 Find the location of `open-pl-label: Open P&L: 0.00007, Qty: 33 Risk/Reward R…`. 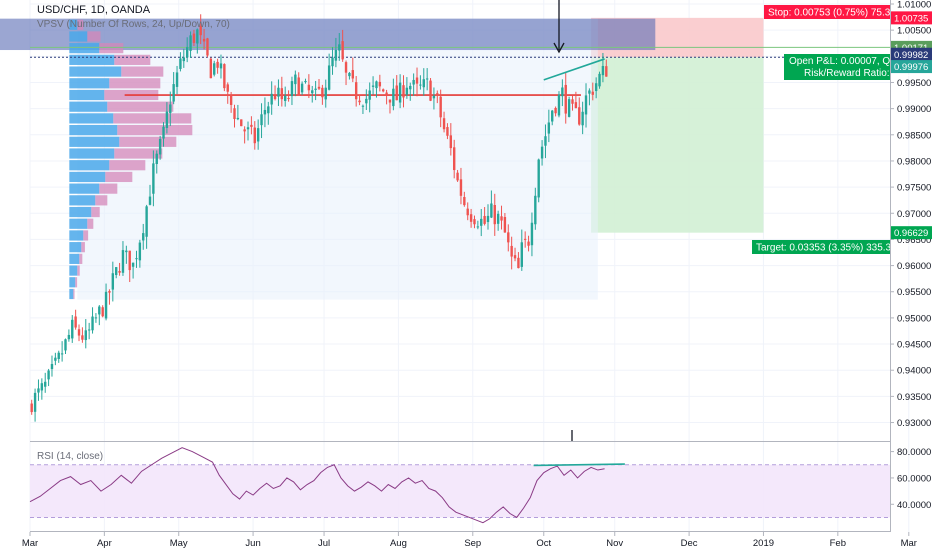

open-pl-label: Open P&L: 0.00007, Qty: 33 Risk/Reward R… is located at coordinates (849, 67).